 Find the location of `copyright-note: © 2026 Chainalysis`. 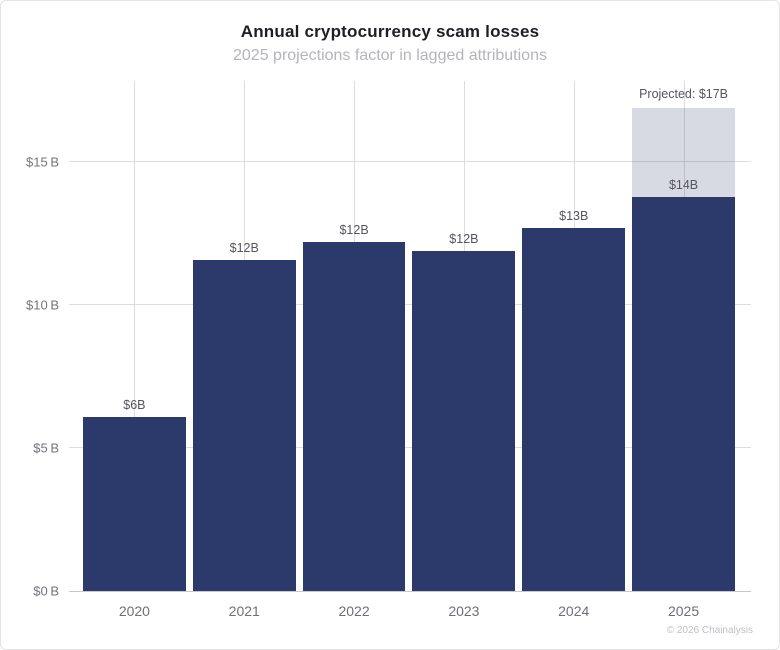

copyright-note: © 2026 Chainalysis is located at coordinates (709, 630).